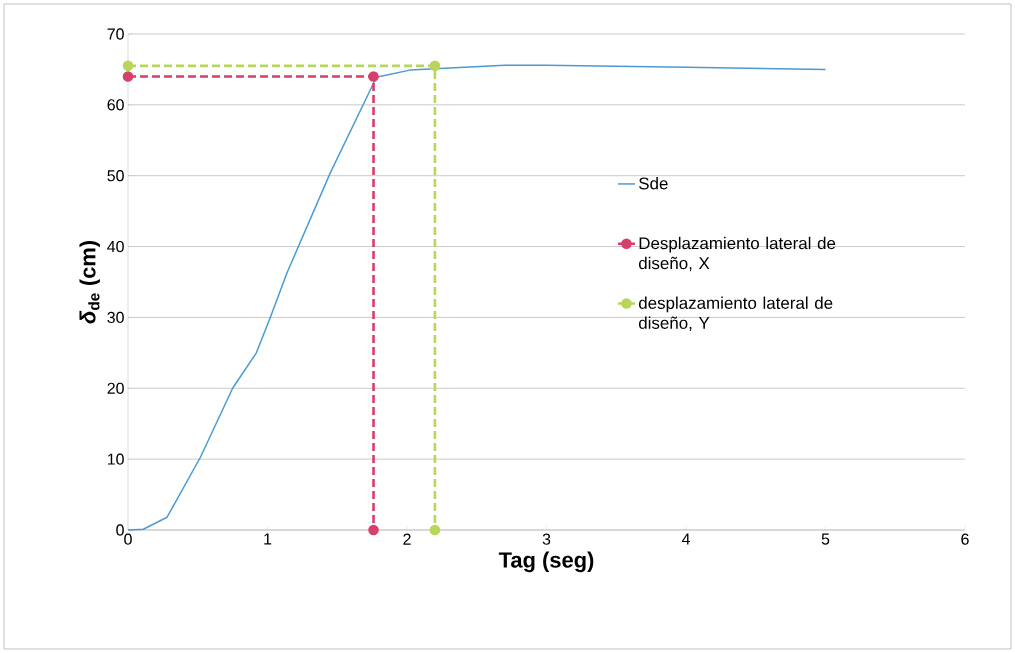 This screenshot has width=1015, height=653. I want to click on x-tick-label: 0, so click(128, 539).